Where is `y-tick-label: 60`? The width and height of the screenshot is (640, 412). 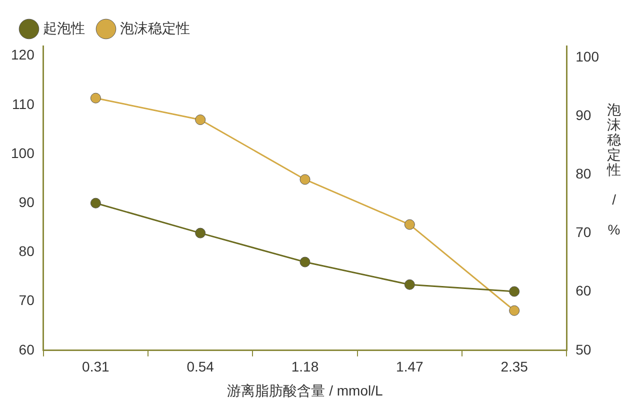
y-tick-label: 60 is located at coordinates (26, 349).